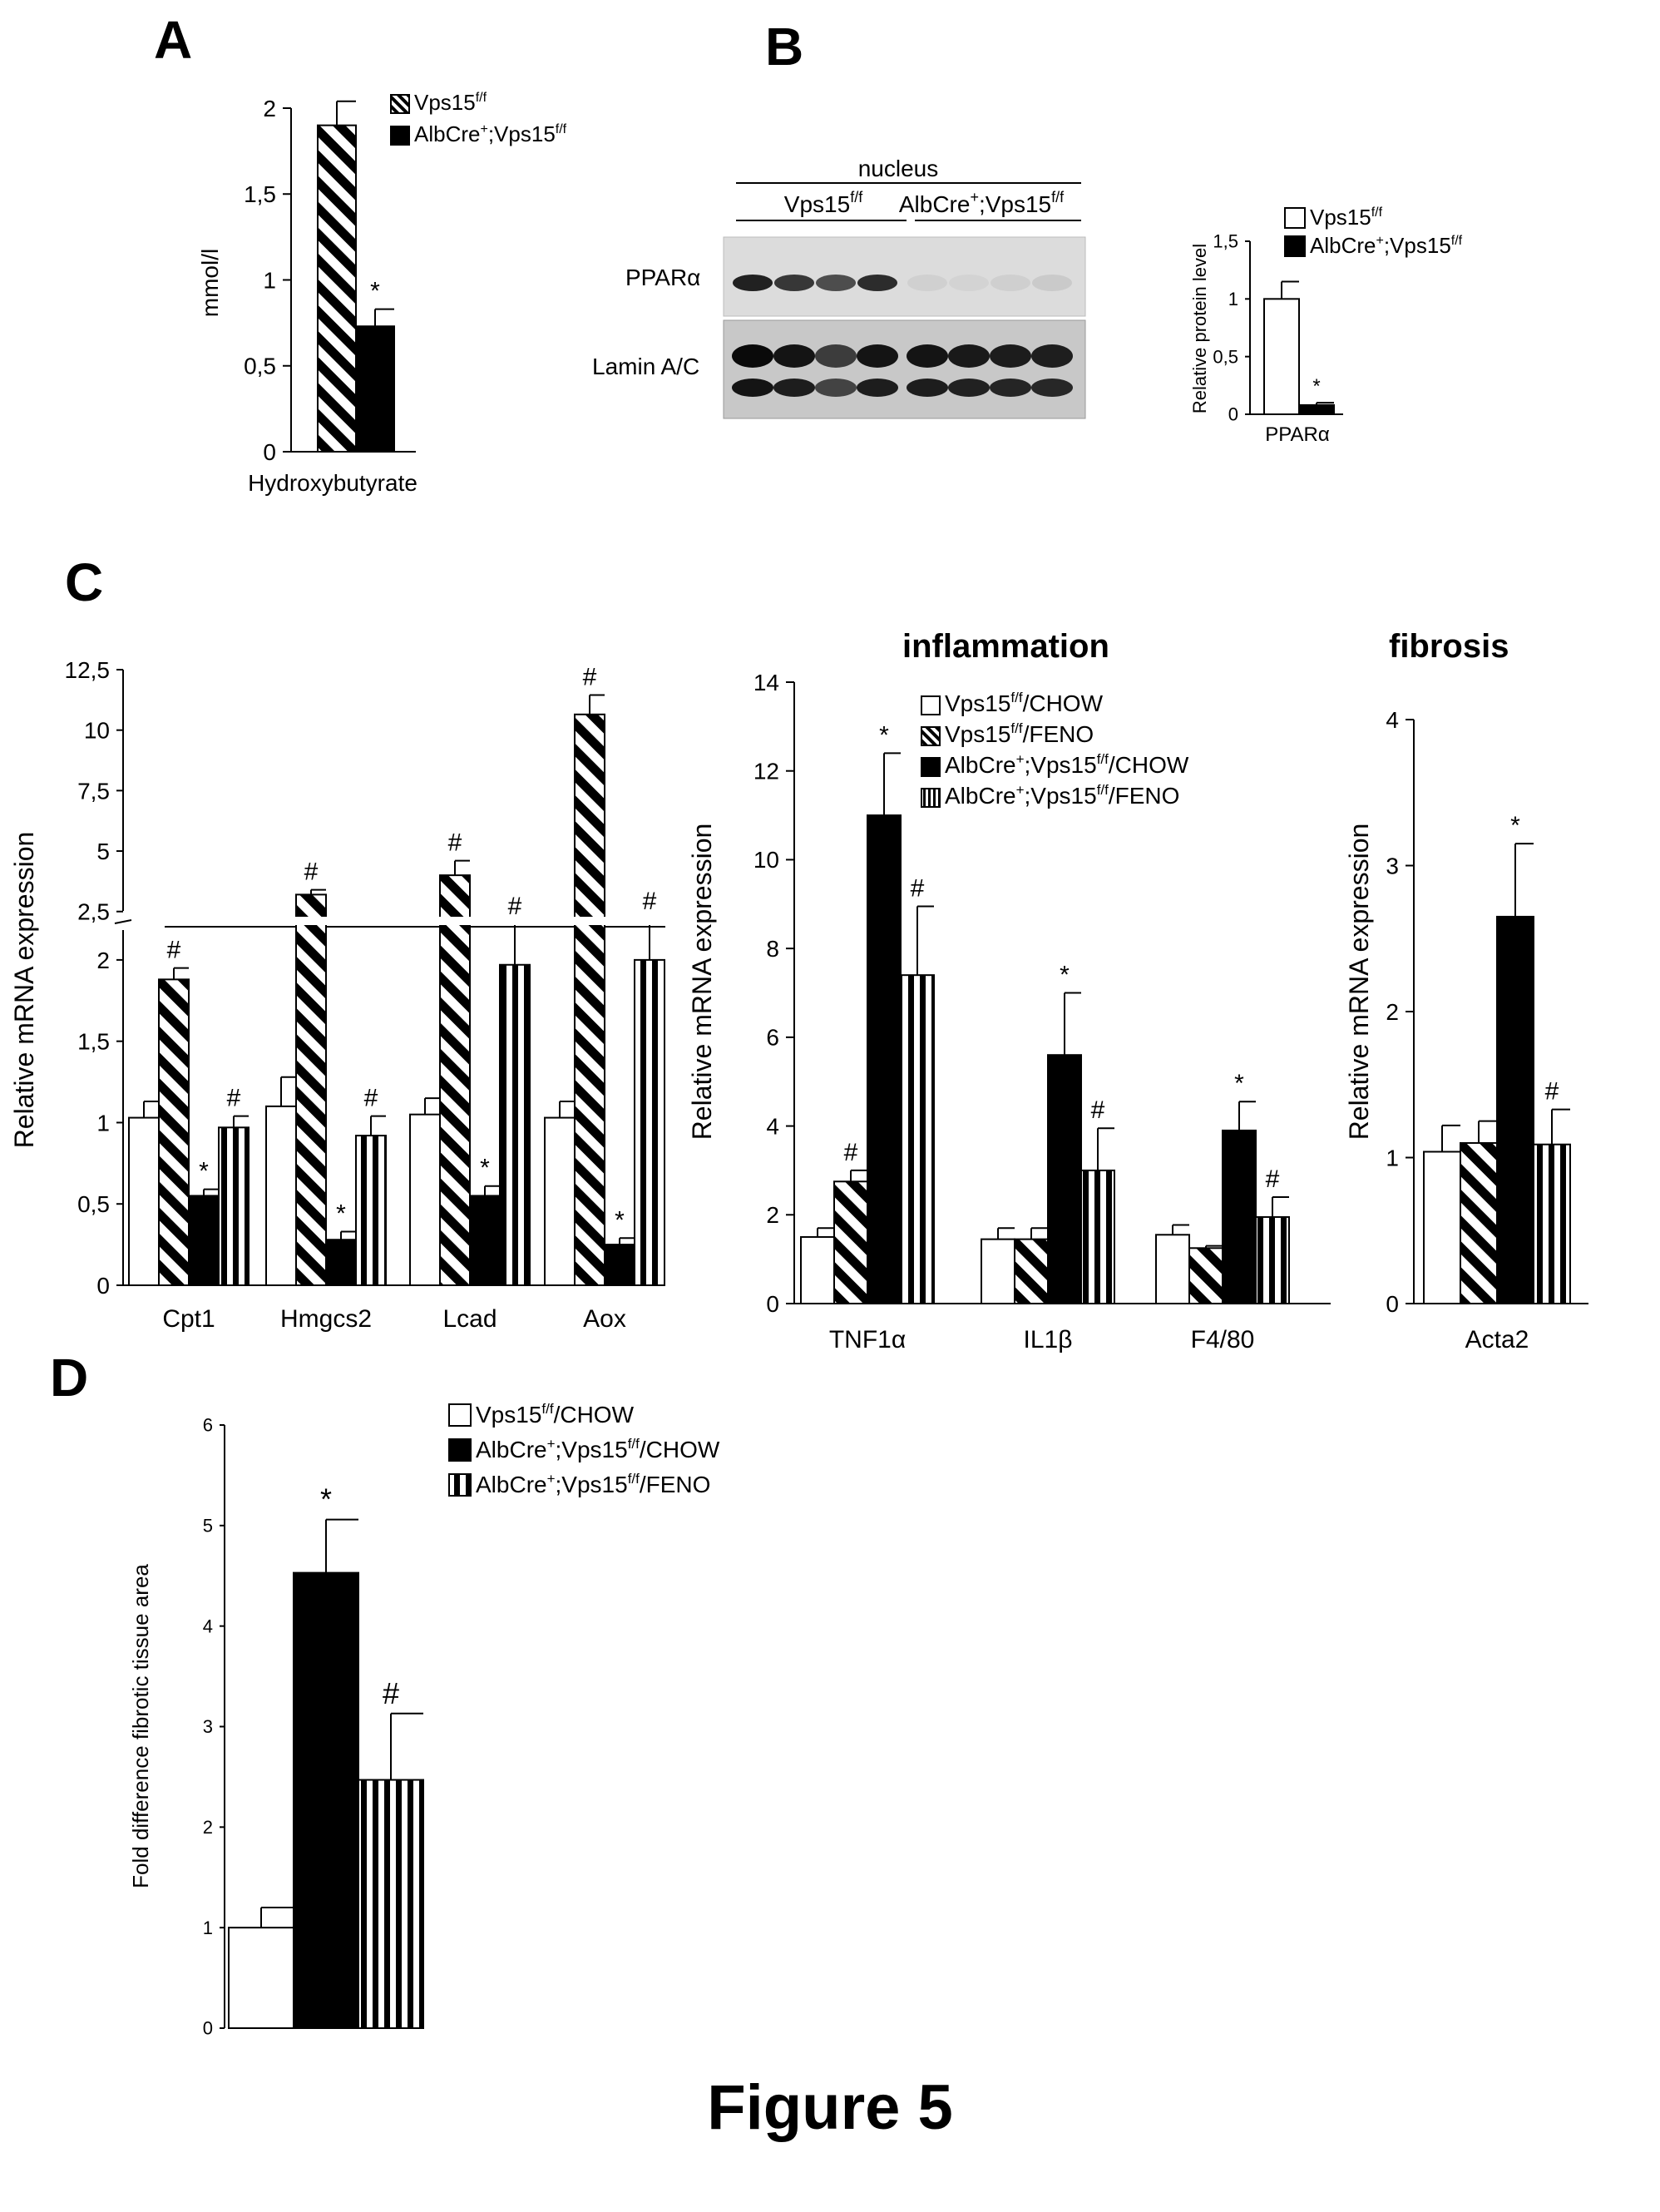 The image size is (1660, 2212). Describe the element at coordinates (1449, 646) in the screenshot. I see `section-title-fibrosis: fibrosis` at that location.